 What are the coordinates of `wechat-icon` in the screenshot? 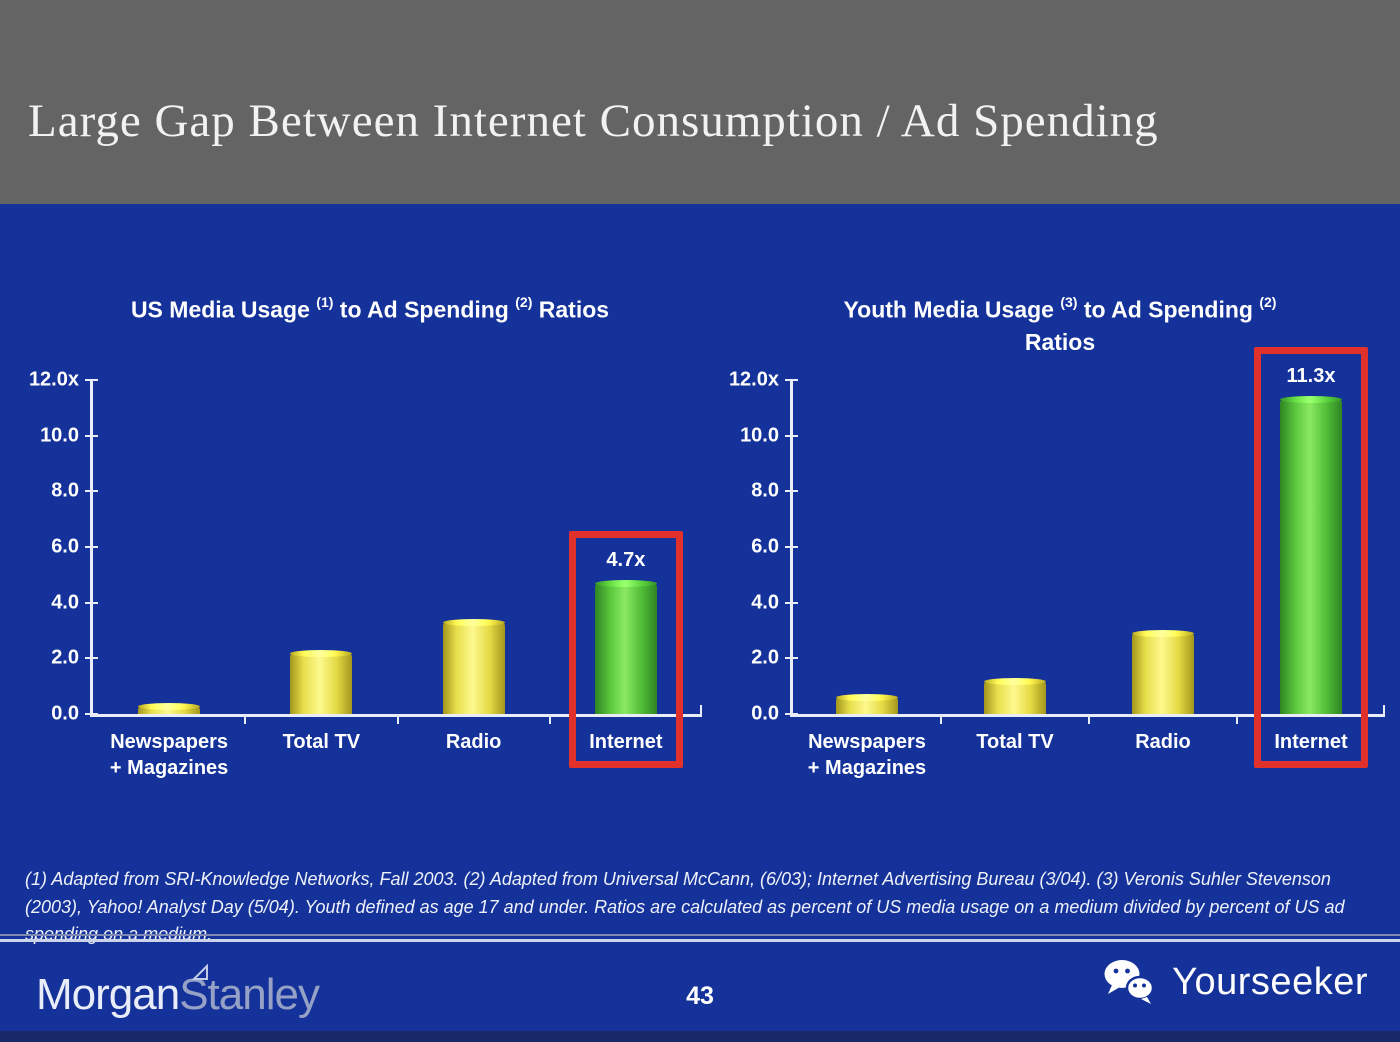 It's located at (1129, 982).